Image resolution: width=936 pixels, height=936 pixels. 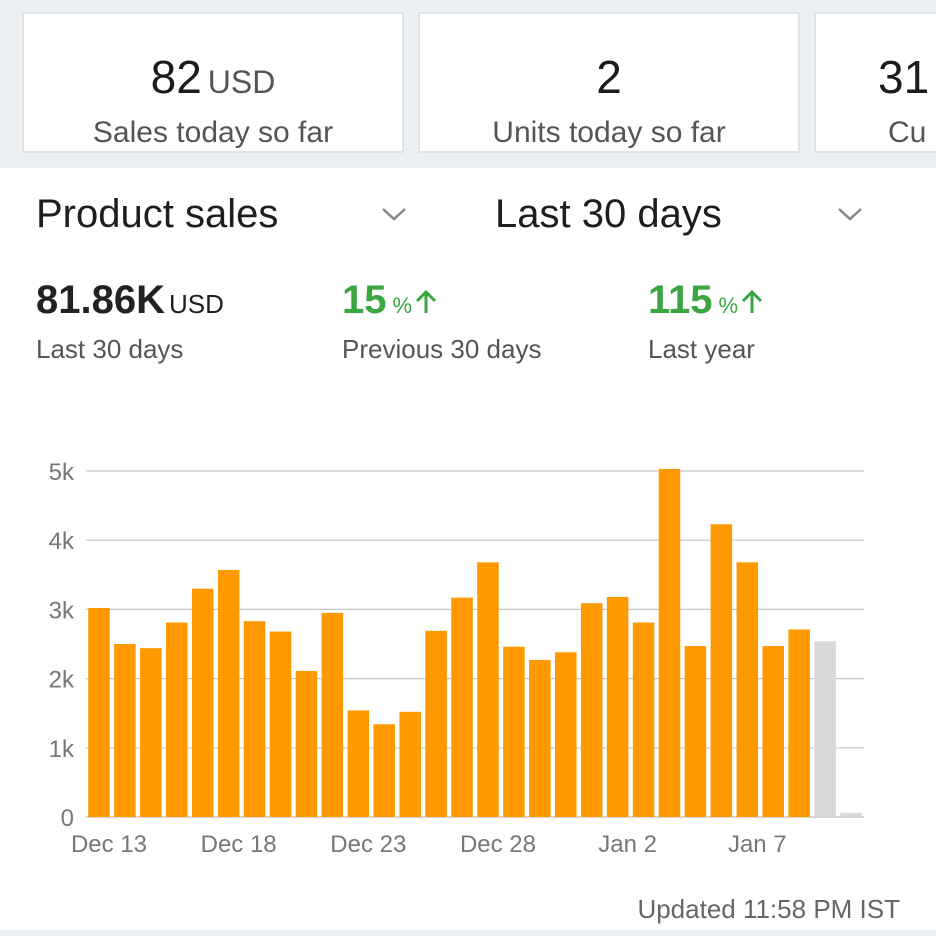 What do you see at coordinates (67, 818) in the screenshot?
I see `y-axis-tick-label: 0` at bounding box center [67, 818].